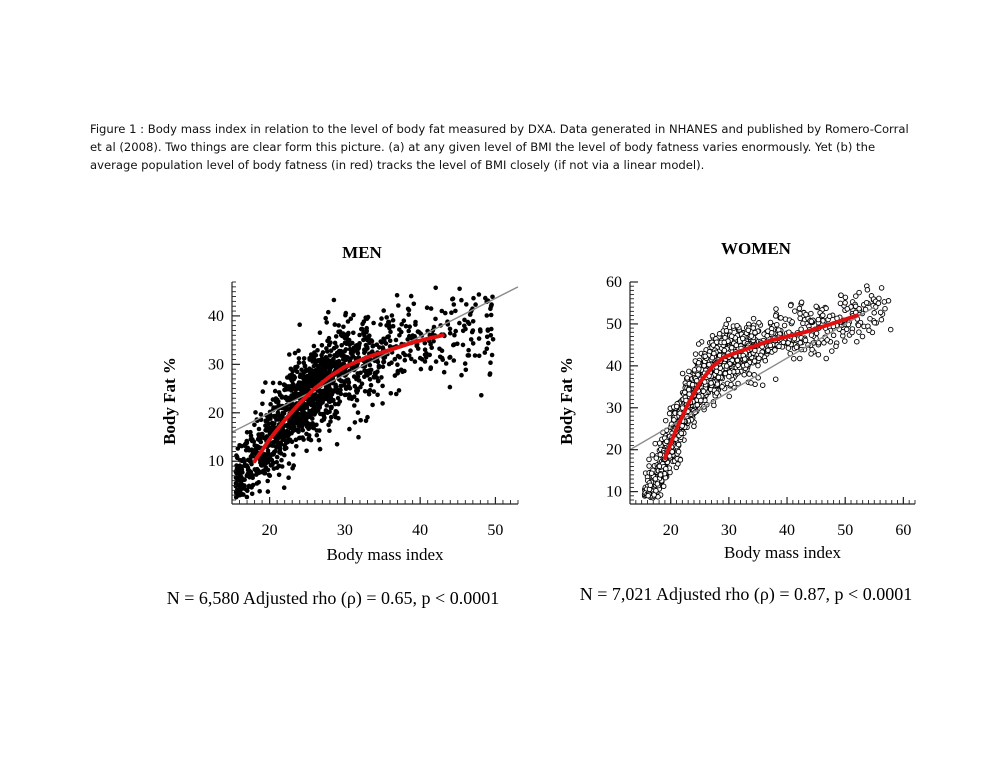 The width and height of the screenshot is (1000, 773). I want to click on y-tick-label: 30, so click(216, 364).